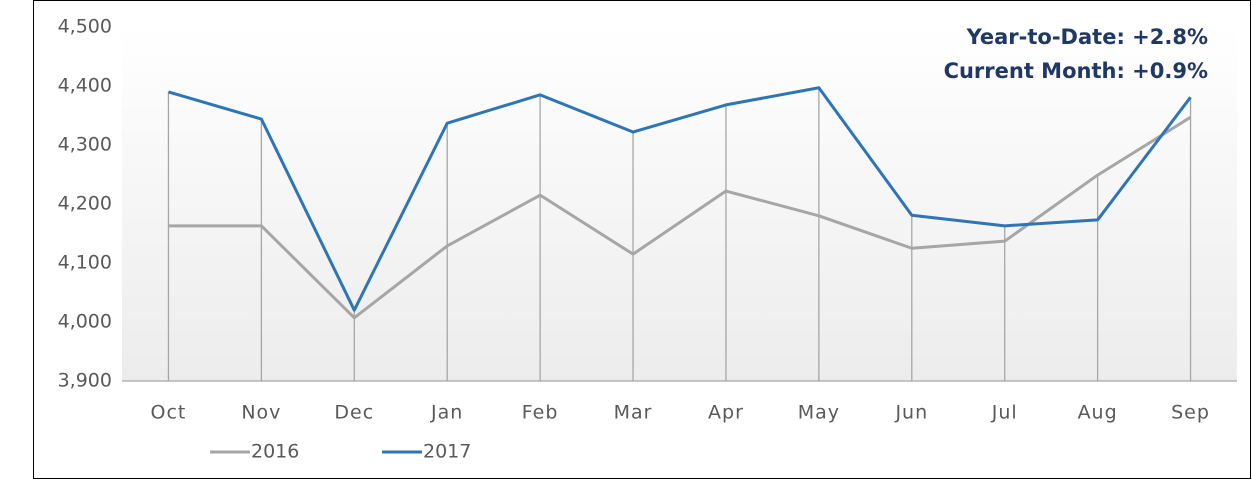  Describe the element at coordinates (819, 413) in the screenshot. I see `x-tick-label: May` at that location.